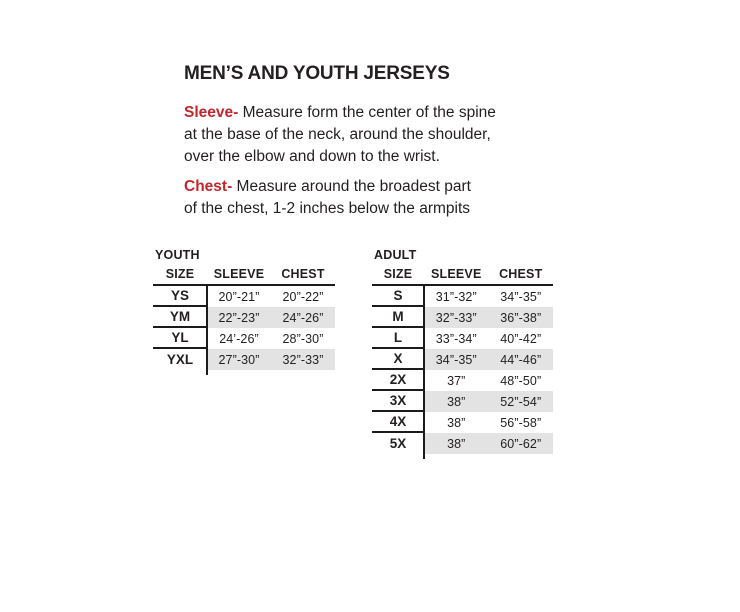 The width and height of the screenshot is (740, 612). What do you see at coordinates (488, 401) in the screenshot?
I see `measurement-cells: 38” 52”-54”` at bounding box center [488, 401].